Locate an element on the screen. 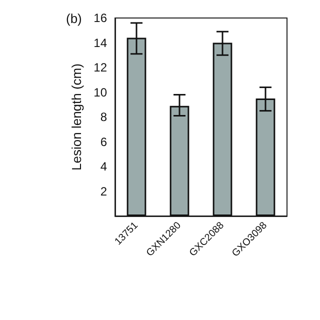 The image size is (320, 320). text: (b) is located at coordinates (74, 18).